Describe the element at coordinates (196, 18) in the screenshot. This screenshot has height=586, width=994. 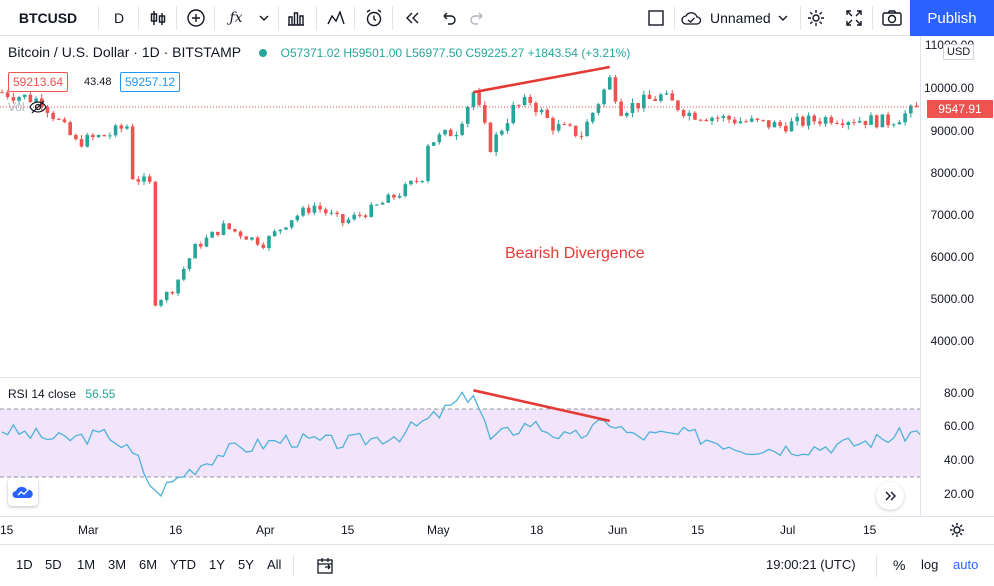
I see `compare-button` at that location.